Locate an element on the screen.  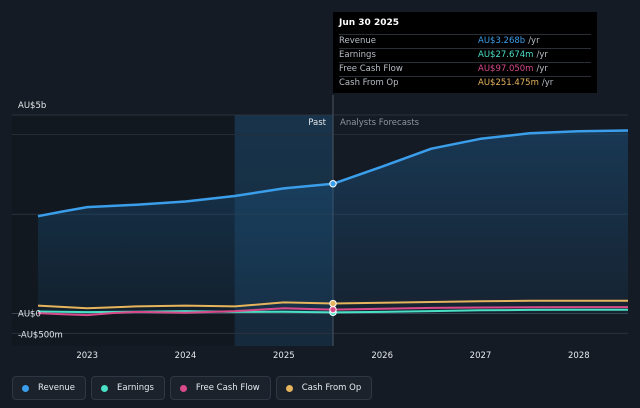
y-axis-label: -AU$500m is located at coordinates (40, 335).